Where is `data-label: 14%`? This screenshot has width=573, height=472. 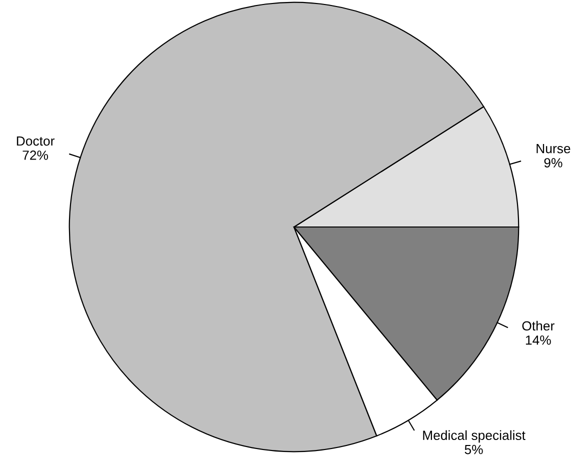 data-label: 14% is located at coordinates (538, 340).